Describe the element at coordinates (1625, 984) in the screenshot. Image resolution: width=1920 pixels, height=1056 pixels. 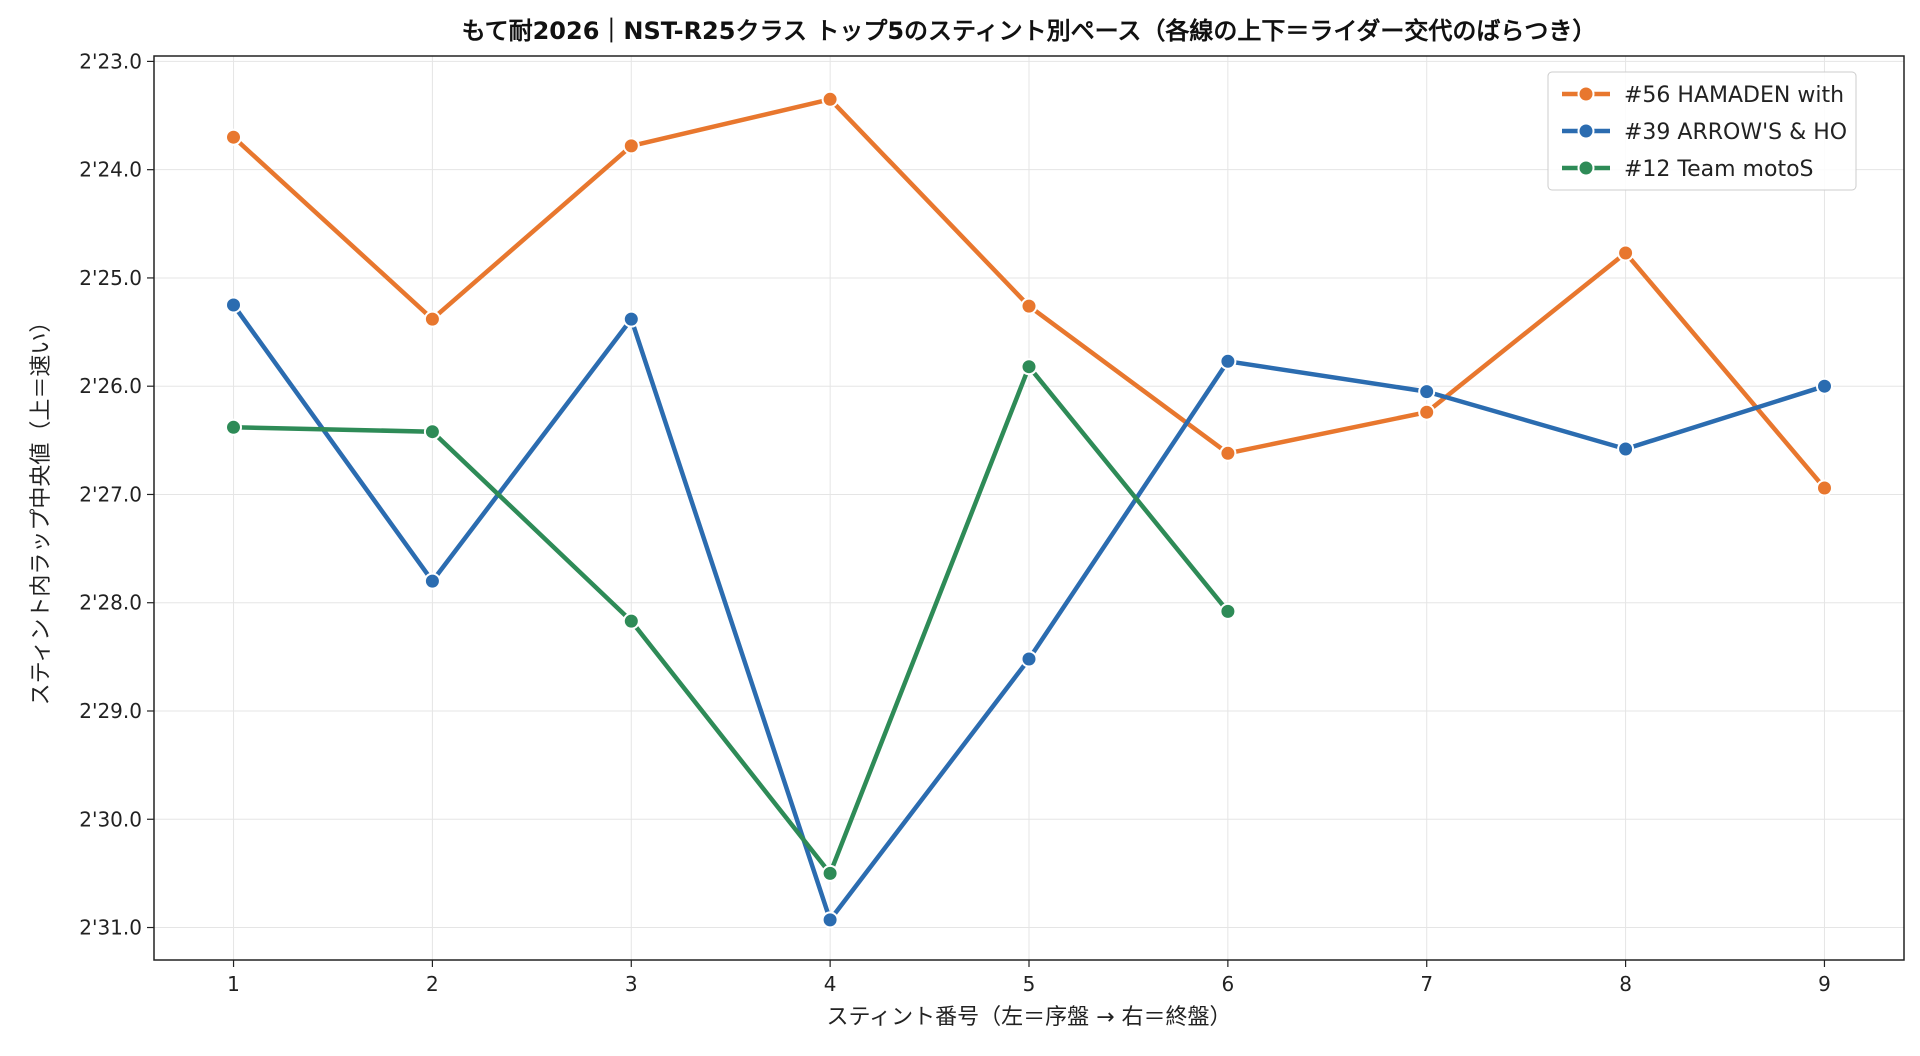
I see `x-tick-label: 8` at that location.